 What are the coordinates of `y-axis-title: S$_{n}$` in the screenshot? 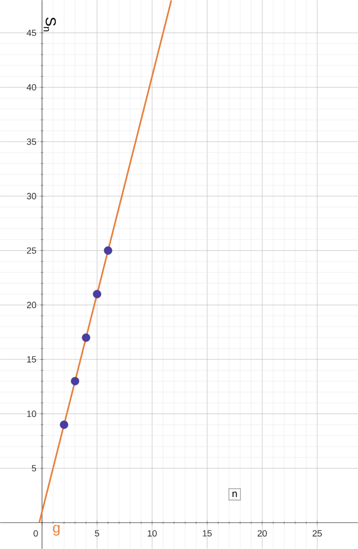 It's located at (50, 24).